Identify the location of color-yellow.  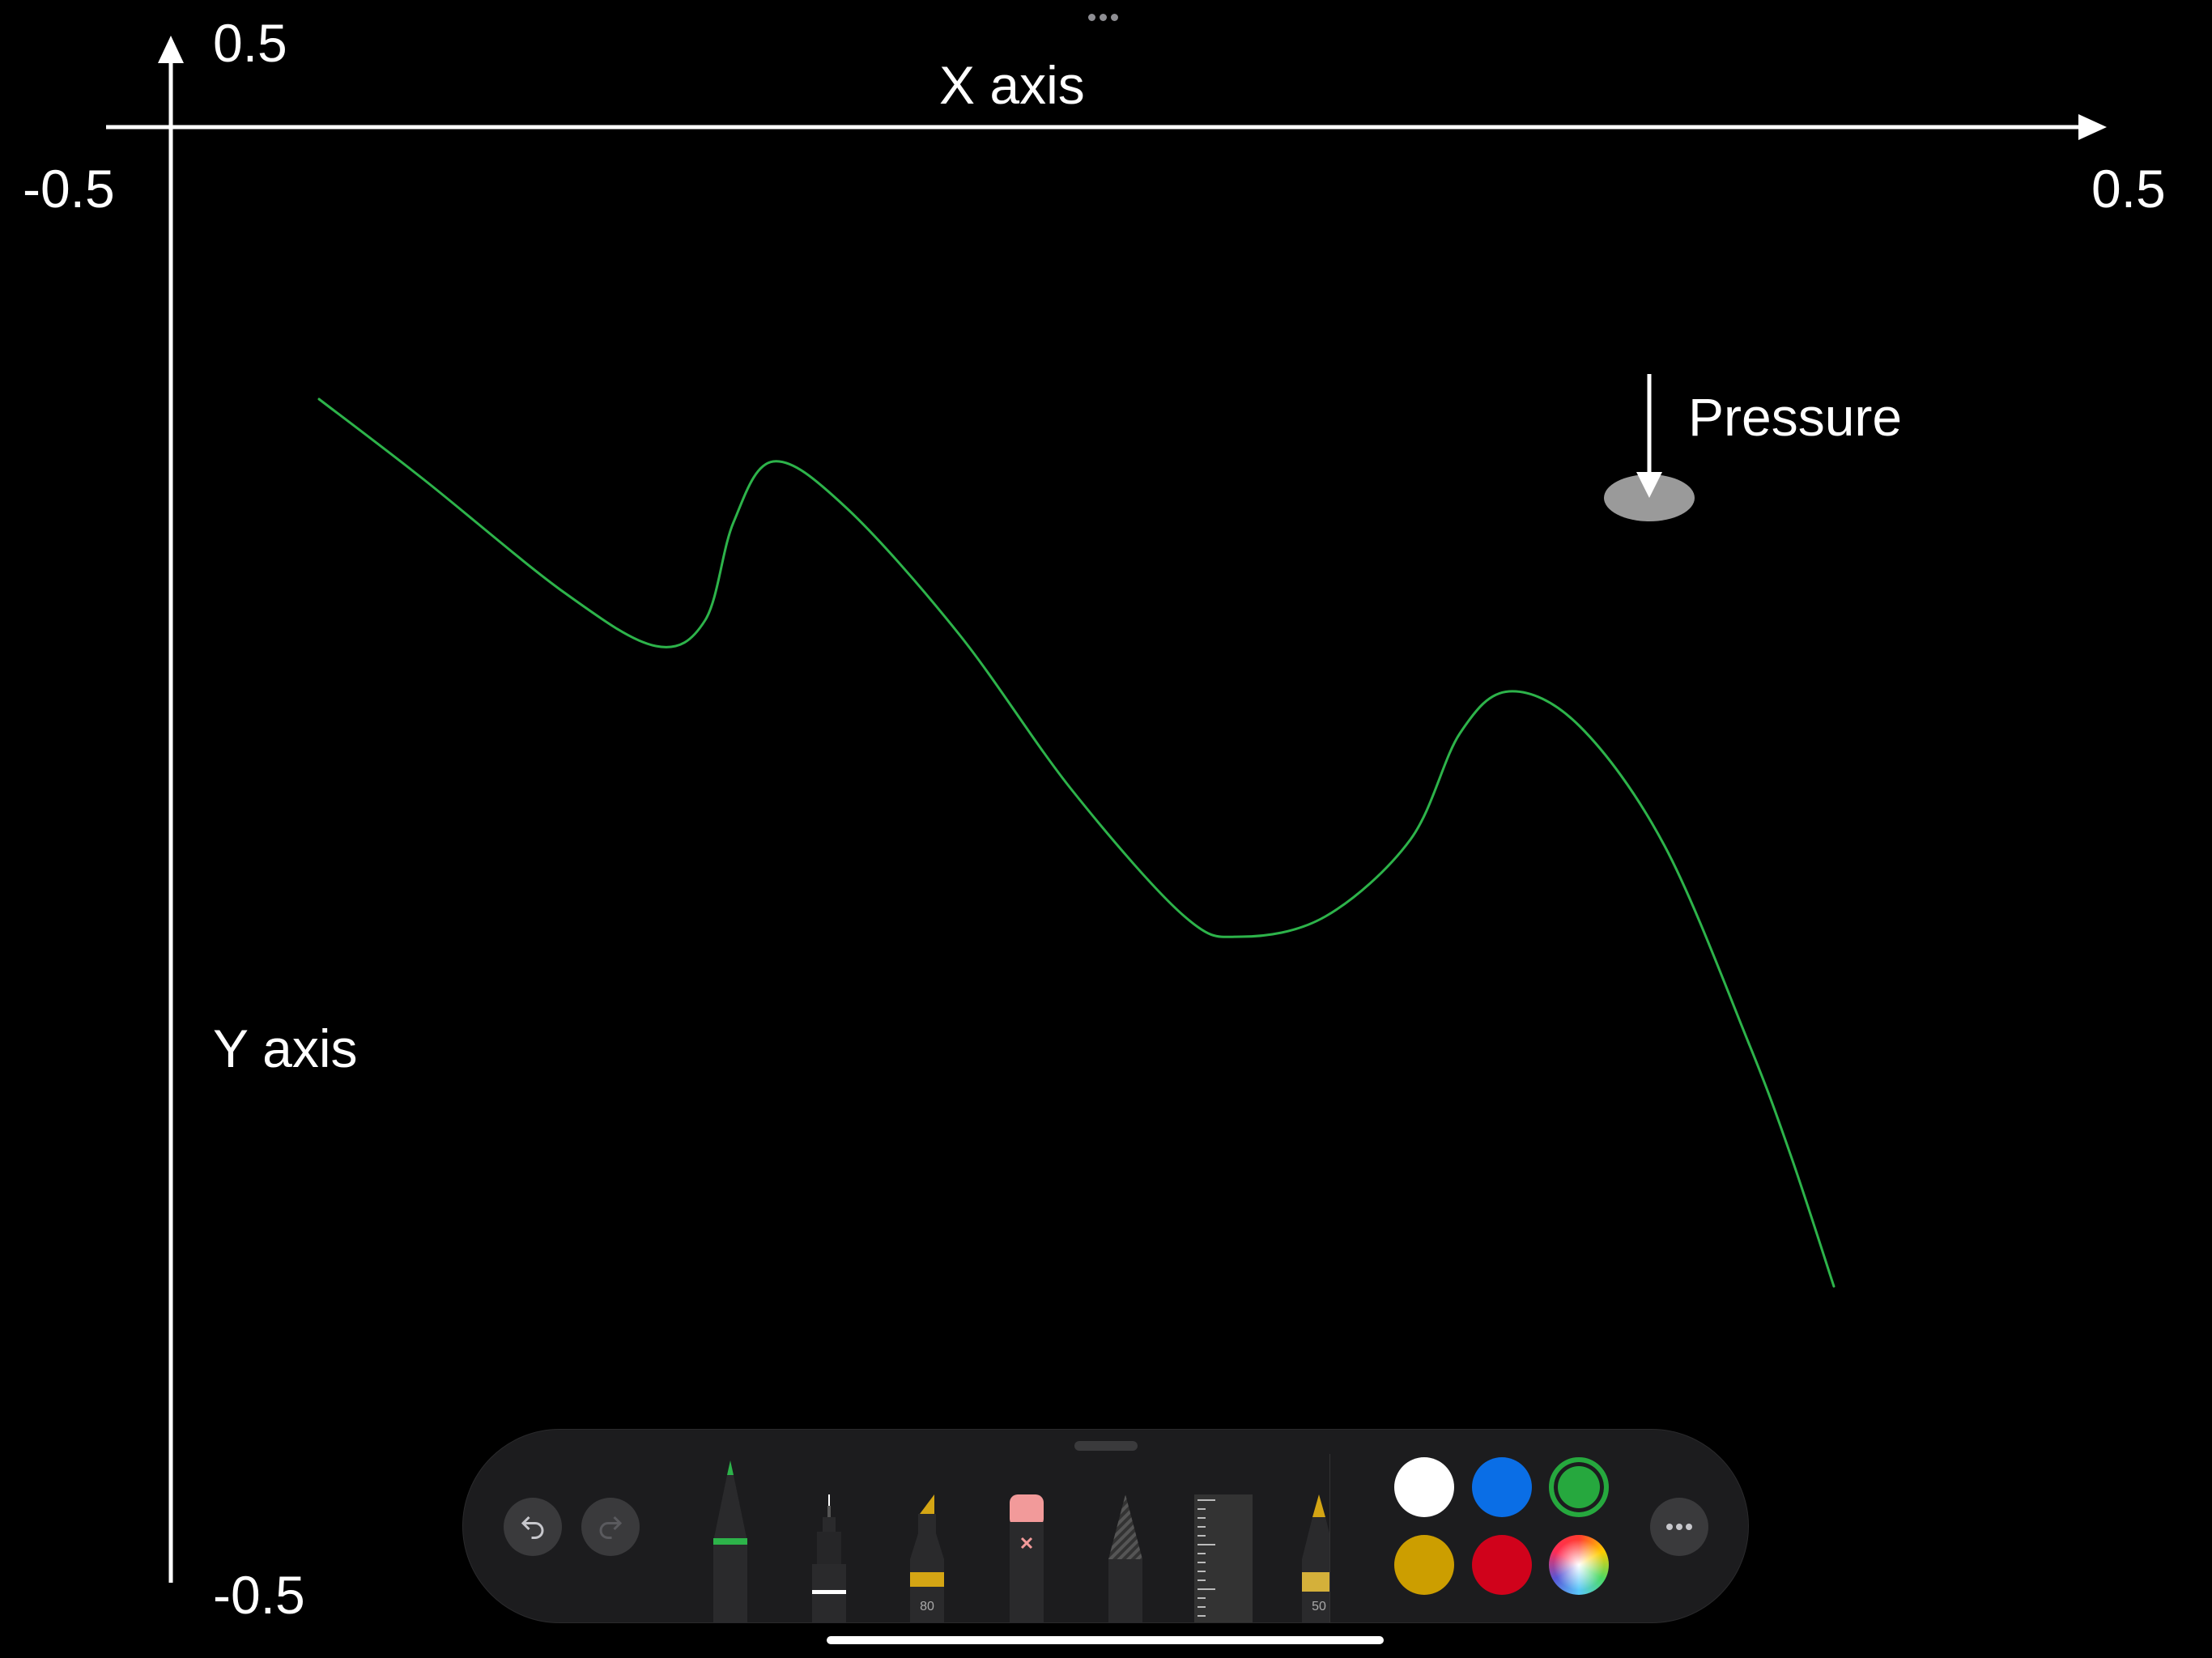
(1424, 1565).